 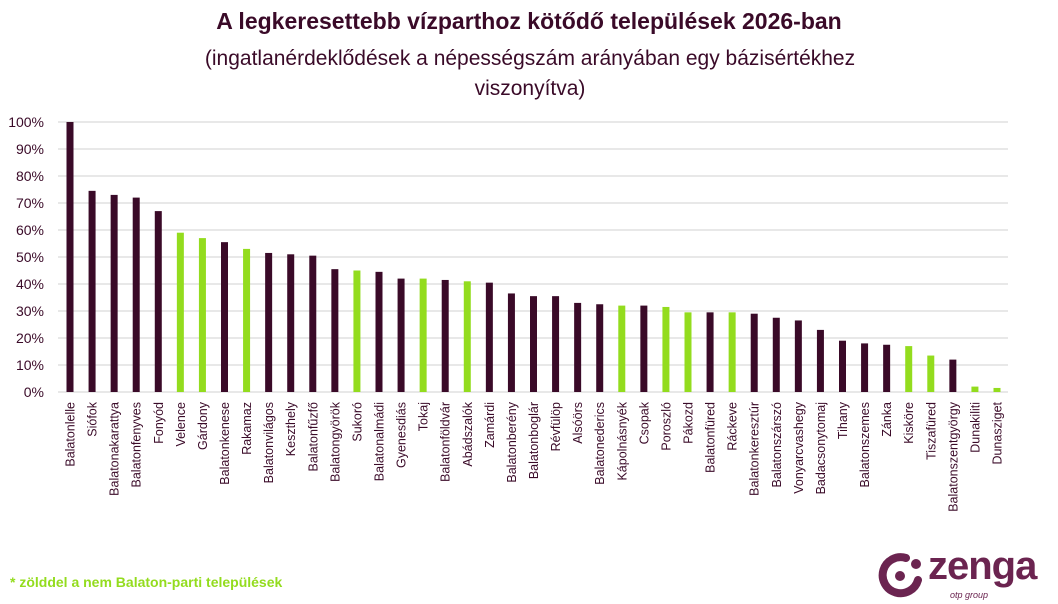 I want to click on y-tick-label: 0%, so click(x=34, y=392).